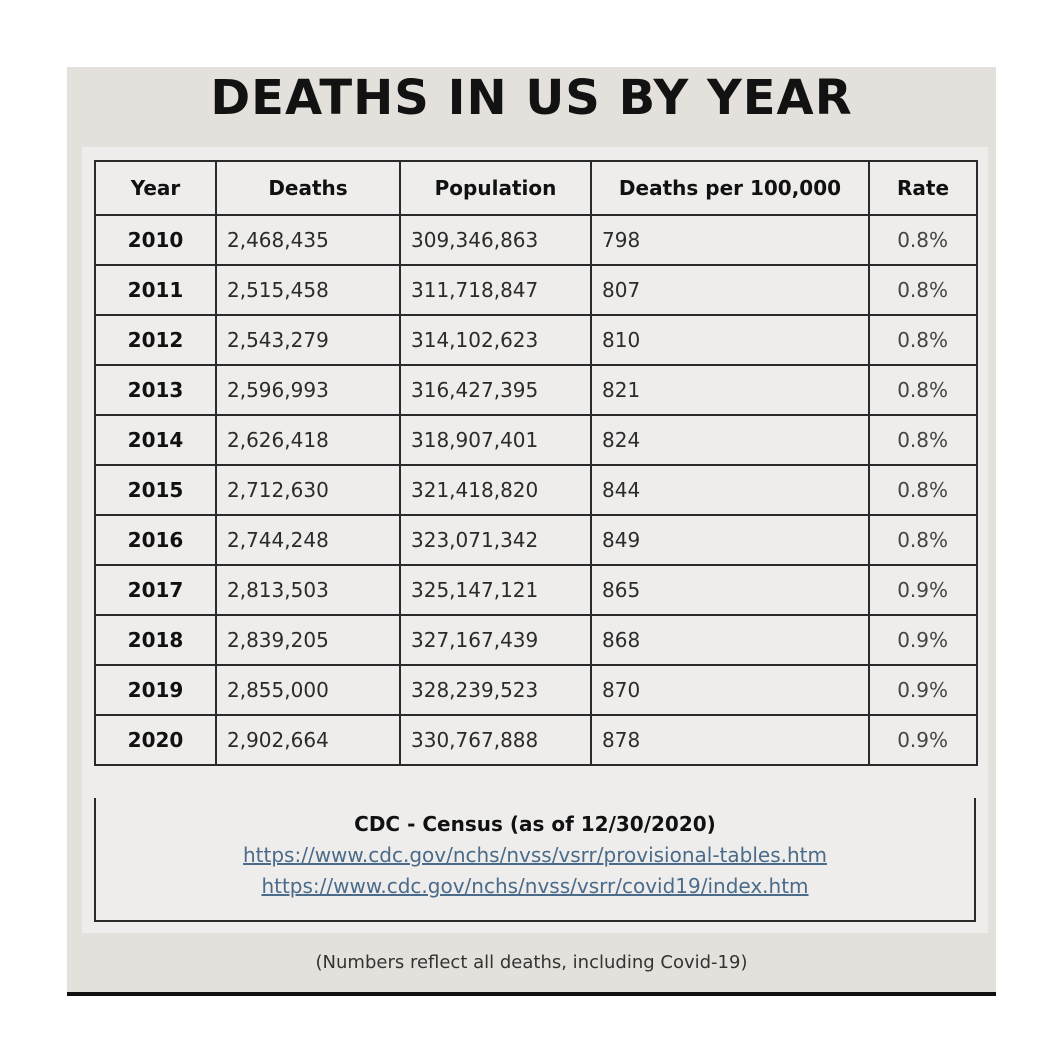 This screenshot has height=1063, width=1063. Describe the element at coordinates (155, 390) in the screenshot. I see `year-cell: 2013` at that location.